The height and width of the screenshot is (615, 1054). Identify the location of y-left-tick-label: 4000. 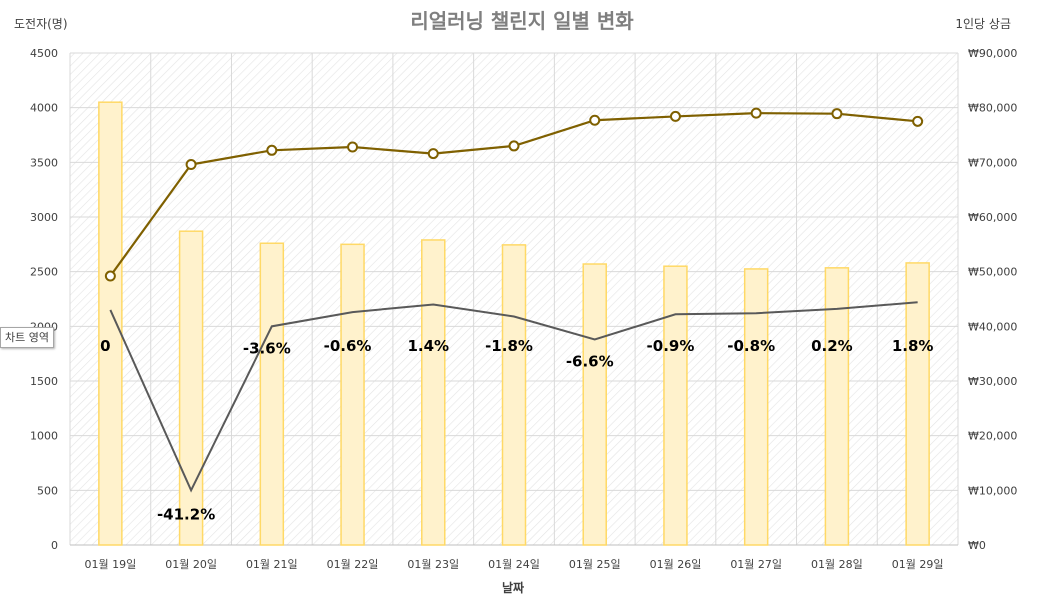
(44, 108).